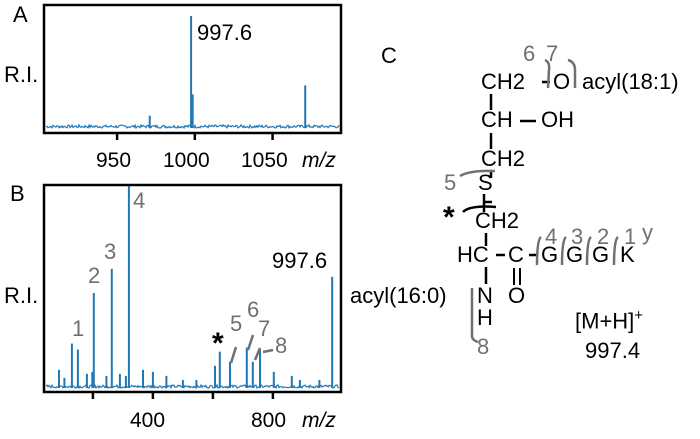  What do you see at coordinates (485, 295) in the screenshot?
I see `atom-n: N` at bounding box center [485, 295].